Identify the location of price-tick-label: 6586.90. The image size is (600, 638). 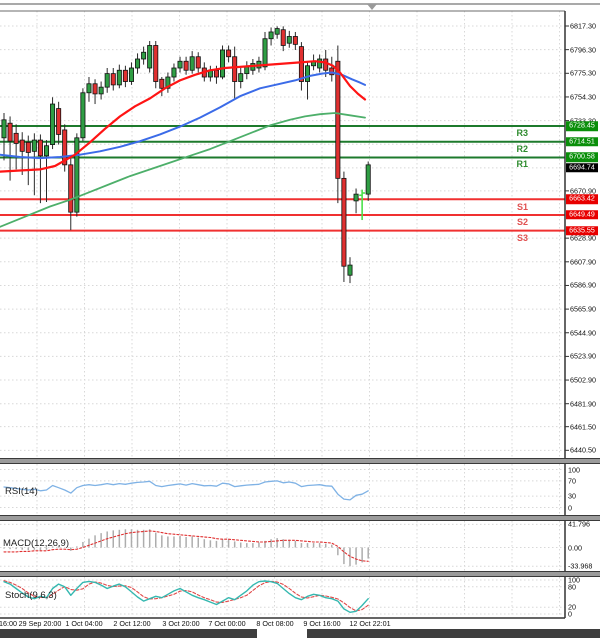
(583, 285).